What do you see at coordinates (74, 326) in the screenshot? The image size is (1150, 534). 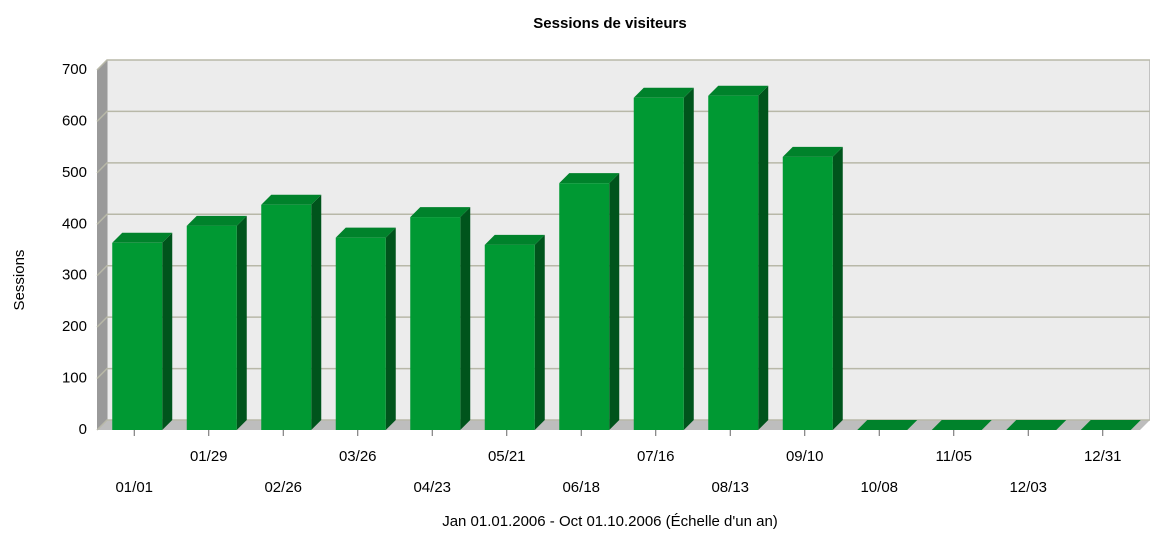 I see `y-tick-label: 200` at bounding box center [74, 326].